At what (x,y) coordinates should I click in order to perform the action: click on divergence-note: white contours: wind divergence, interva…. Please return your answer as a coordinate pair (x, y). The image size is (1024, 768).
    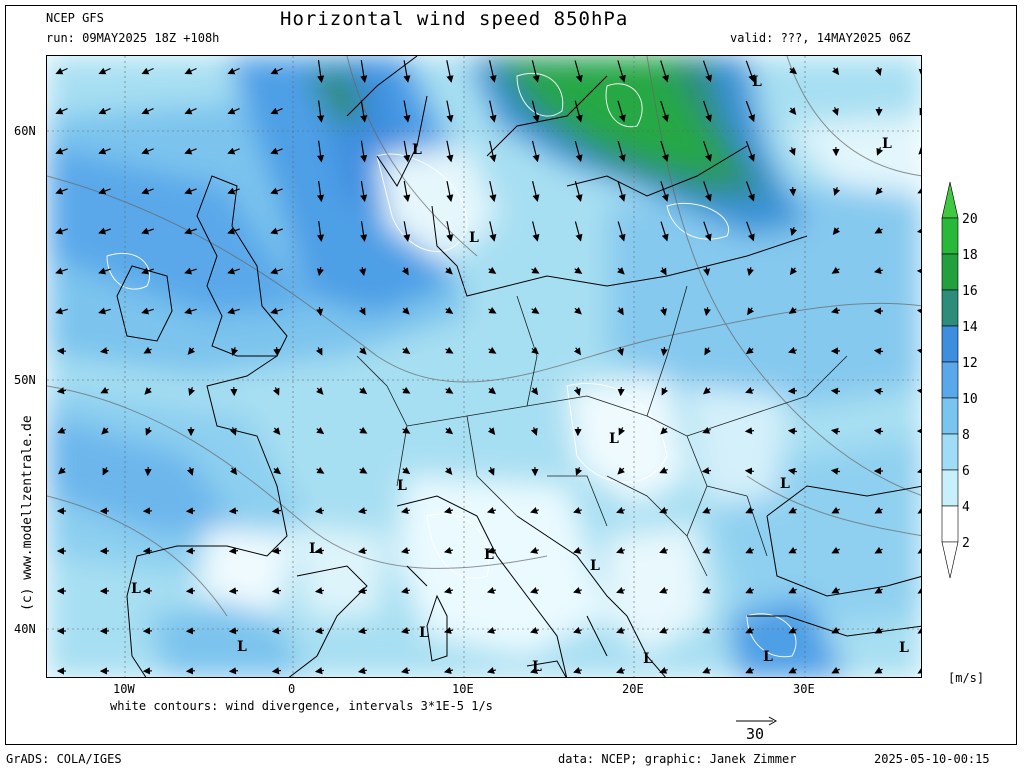
    Looking at the image, I should click on (301, 706).